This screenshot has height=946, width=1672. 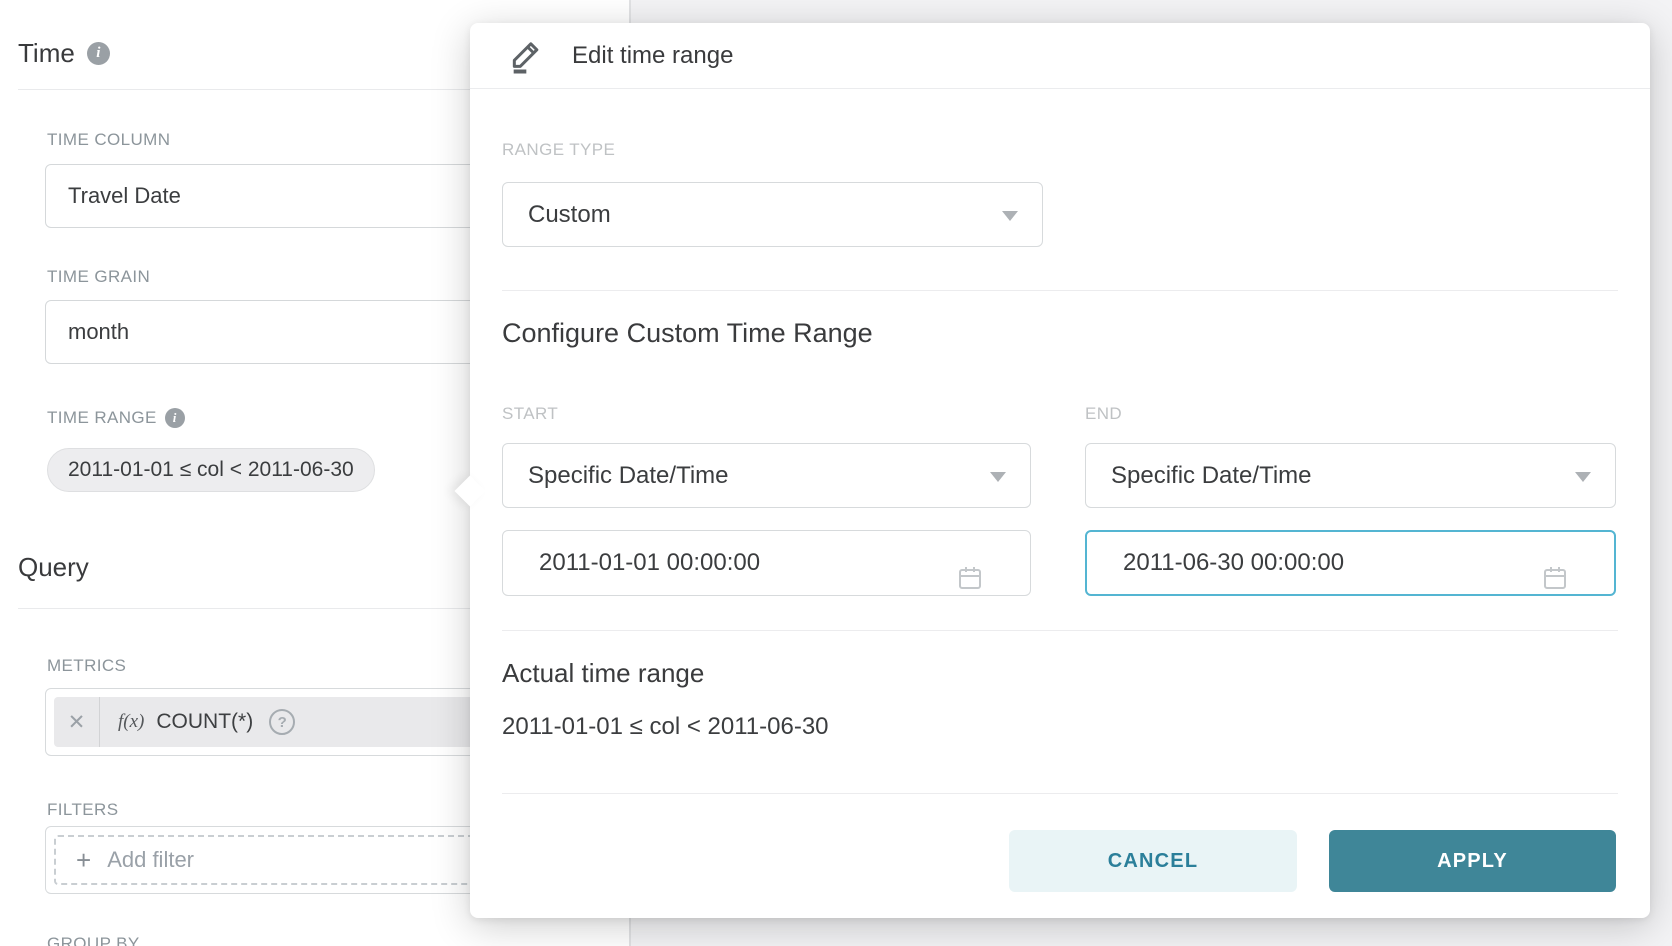 What do you see at coordinates (1211, 475) in the screenshot?
I see `end-mode-value: Specific Date/Time` at bounding box center [1211, 475].